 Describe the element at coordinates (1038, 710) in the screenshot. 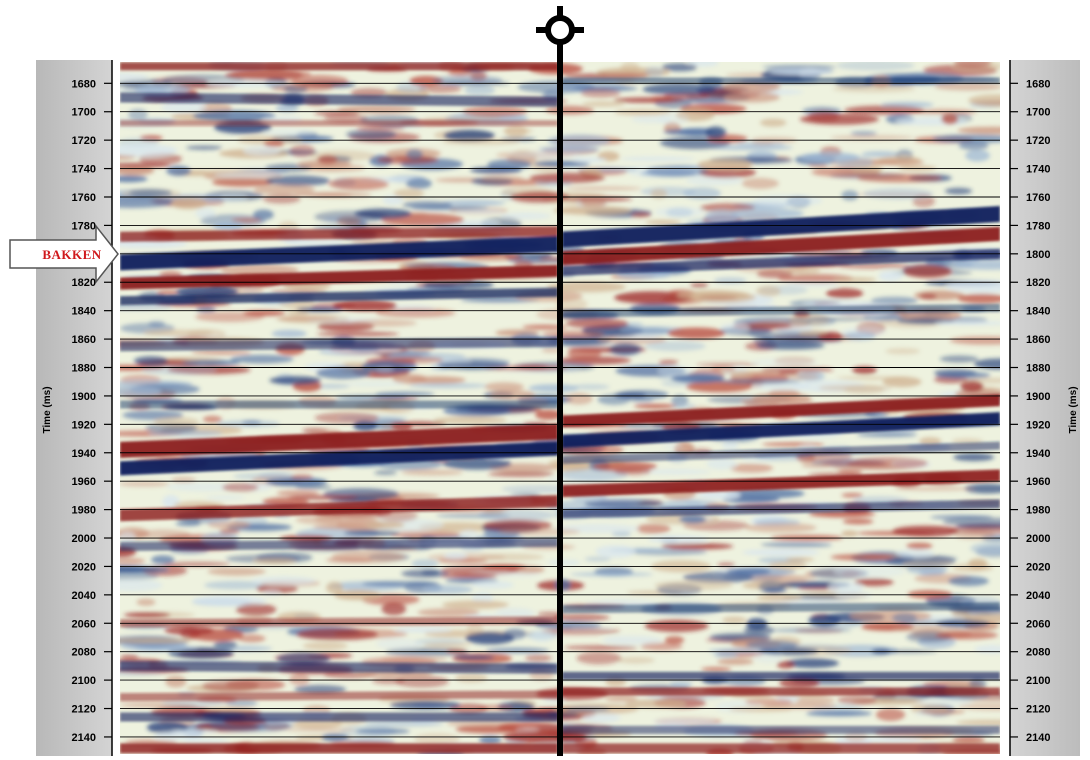

I see `right-tick-label: 2120` at that location.